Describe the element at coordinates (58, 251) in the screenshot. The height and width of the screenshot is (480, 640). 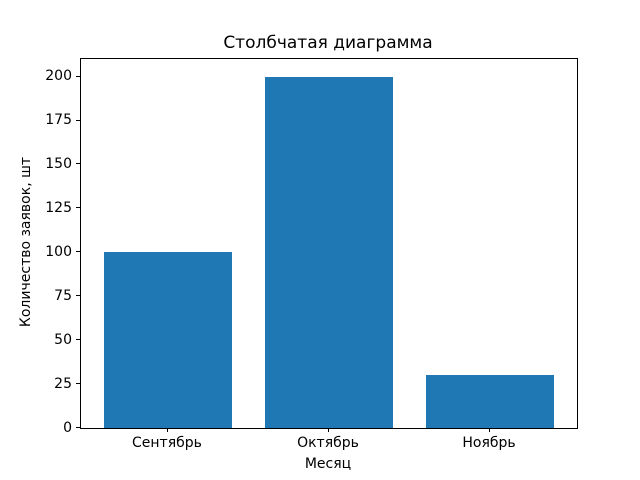
I see `y-tick-label: 100` at that location.